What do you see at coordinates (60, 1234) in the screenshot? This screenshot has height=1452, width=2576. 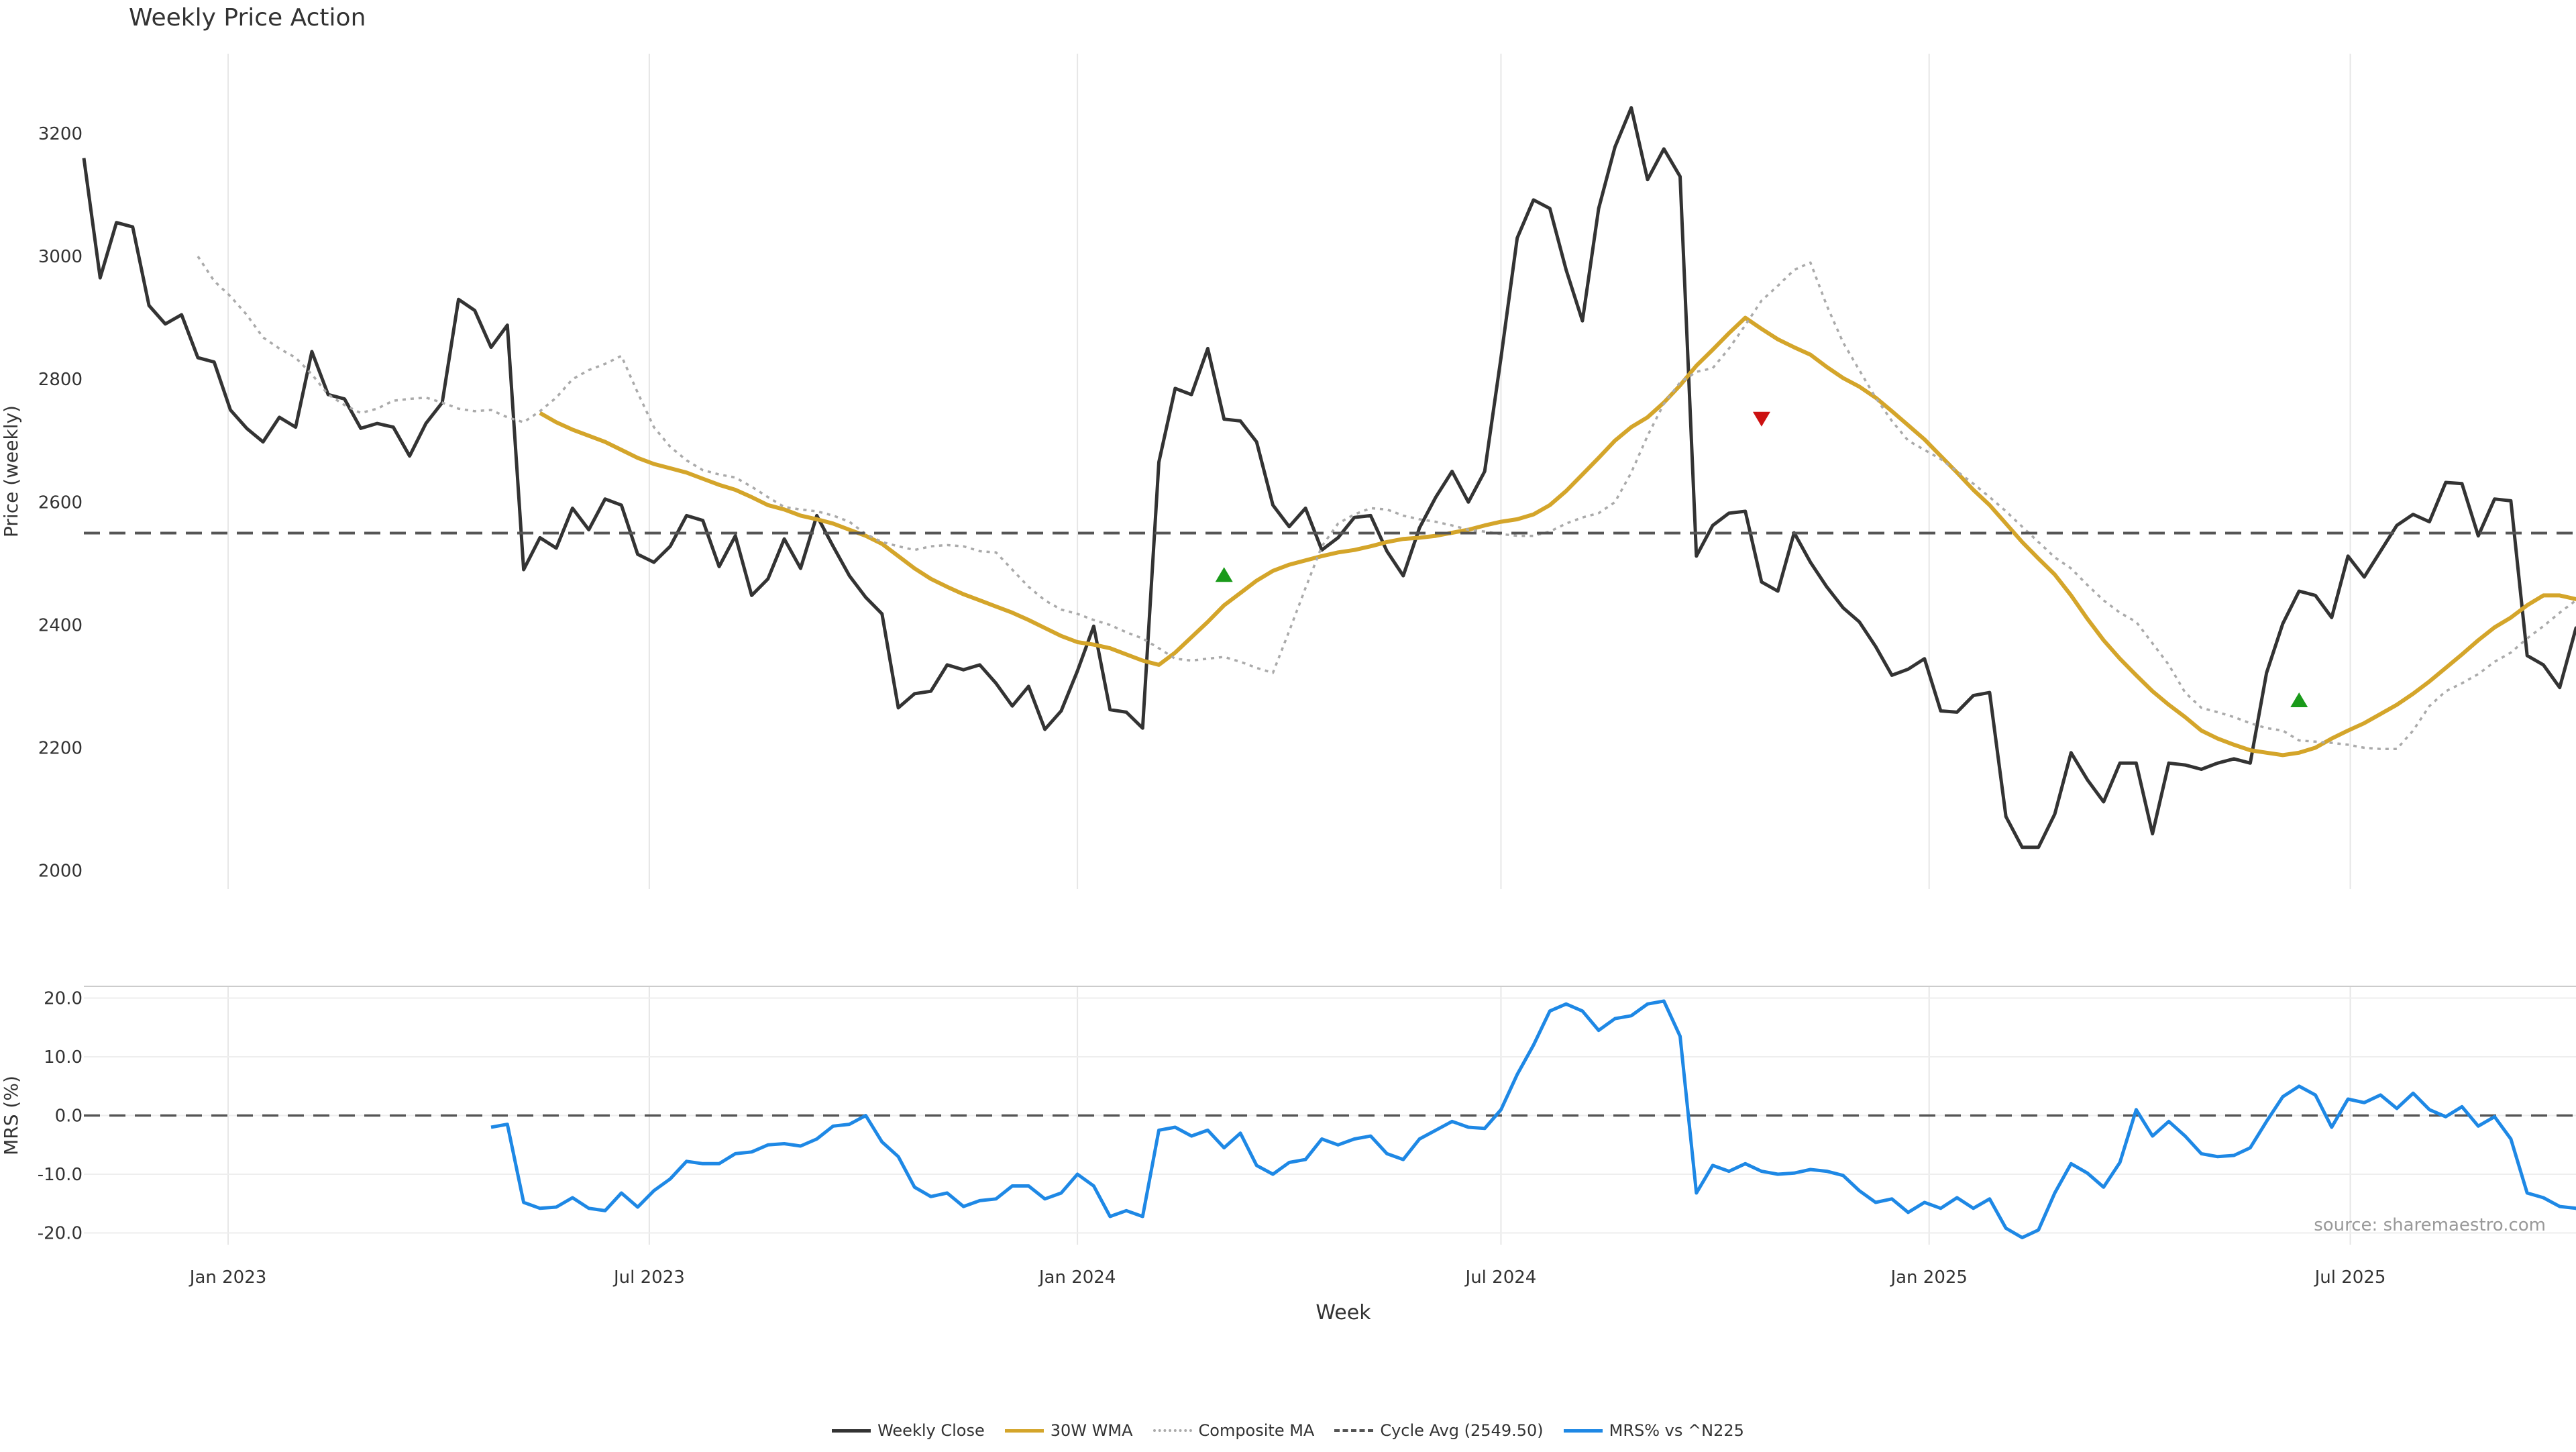 I see `mrs-ytick-label-0: -20.0` at bounding box center [60, 1234].